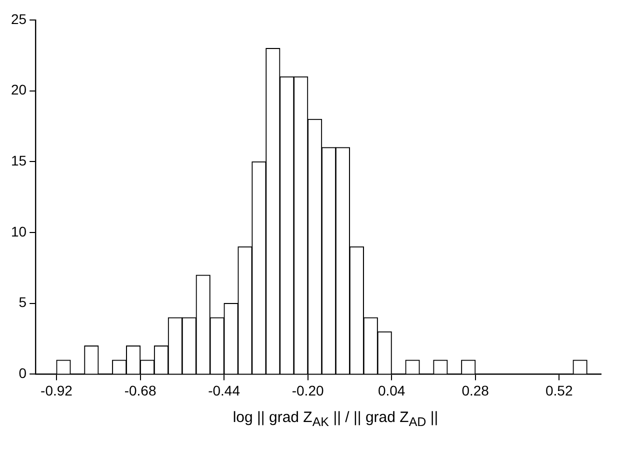 The height and width of the screenshot is (459, 621). What do you see at coordinates (18, 231) in the screenshot?
I see `y-tick-label: 10` at bounding box center [18, 231].